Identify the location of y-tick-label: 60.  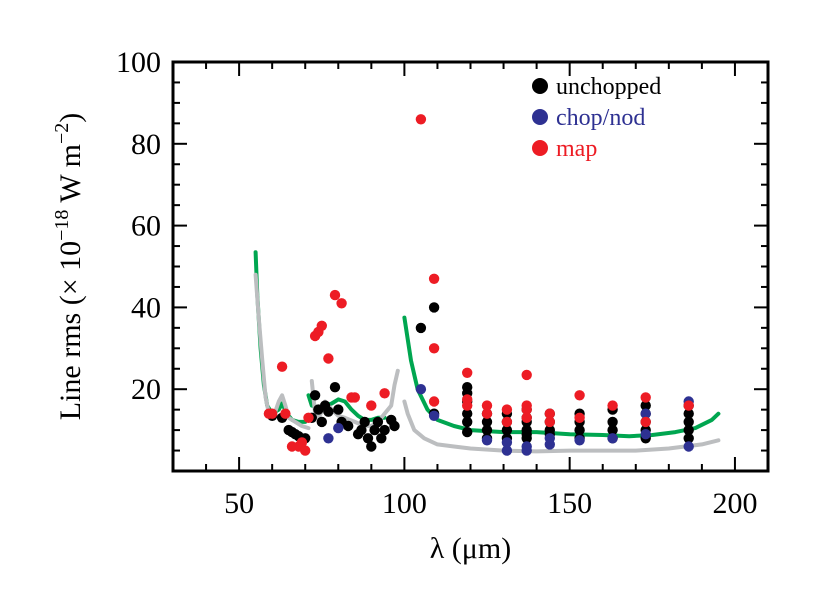
(146, 226).